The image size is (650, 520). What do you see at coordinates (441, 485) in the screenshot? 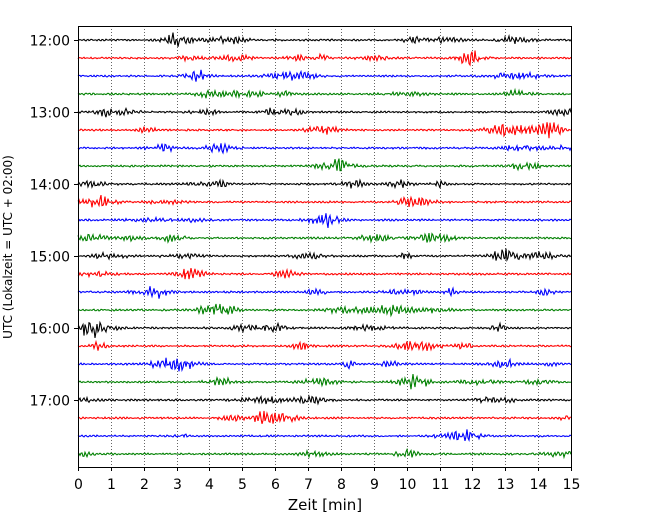
I see `x-tick-label: 11` at bounding box center [441, 485].